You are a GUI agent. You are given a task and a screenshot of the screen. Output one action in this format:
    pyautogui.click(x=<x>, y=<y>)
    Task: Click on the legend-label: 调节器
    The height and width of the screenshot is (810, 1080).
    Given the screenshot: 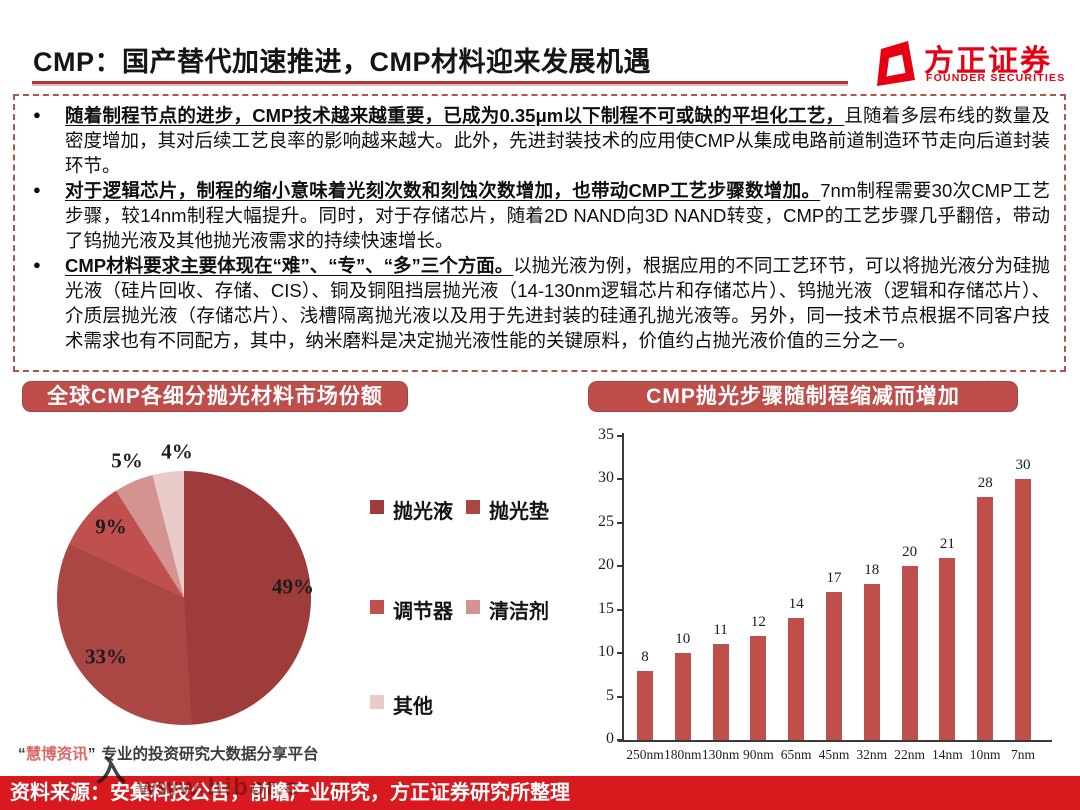 What is the action you would take?
    pyautogui.click(x=423, y=612)
    